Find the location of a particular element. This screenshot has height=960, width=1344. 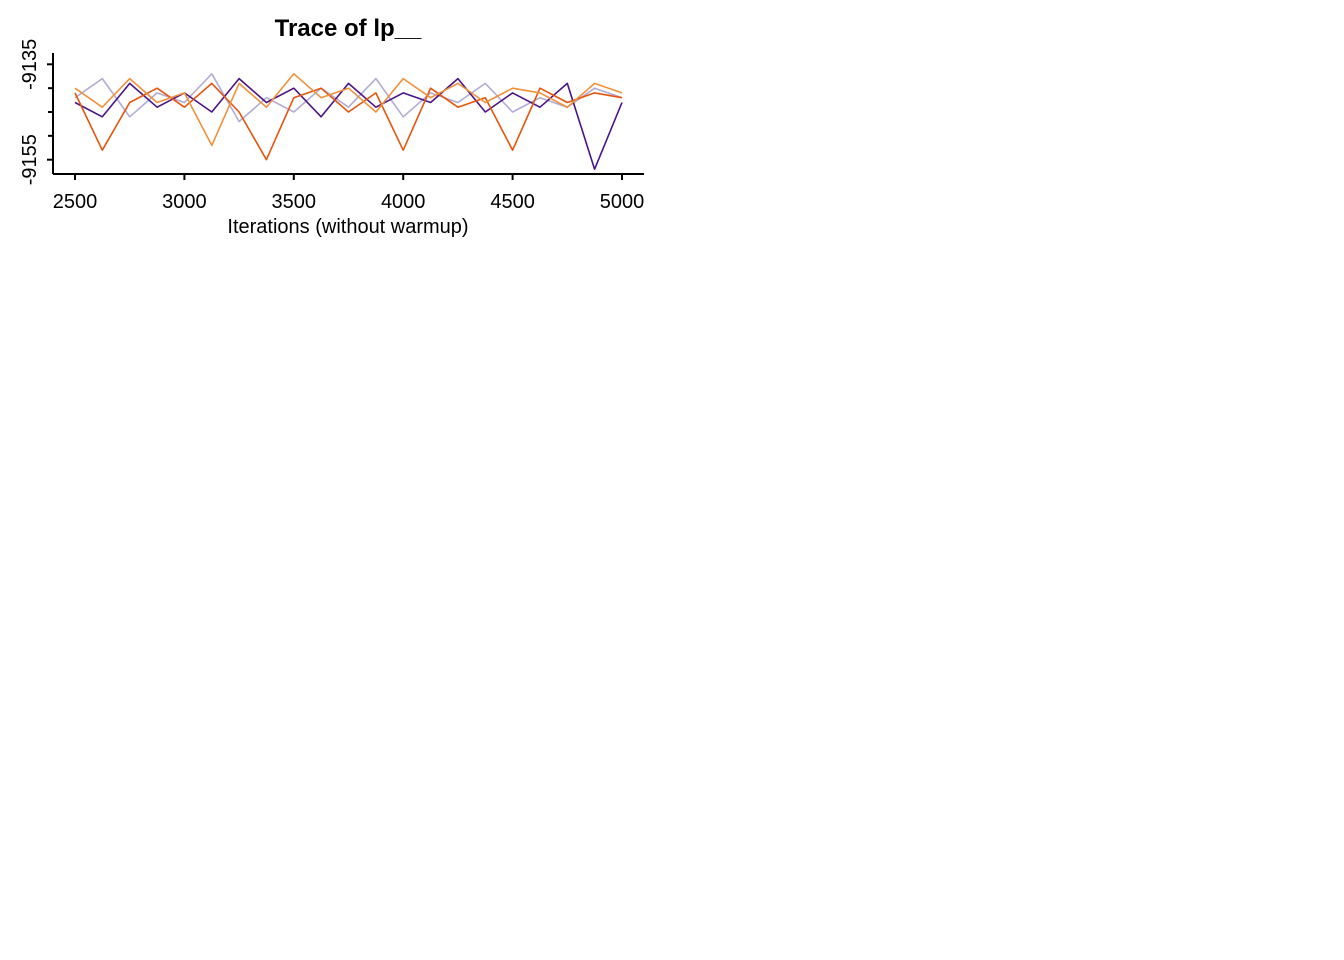

x-tick-label: 3000 is located at coordinates (184, 202).